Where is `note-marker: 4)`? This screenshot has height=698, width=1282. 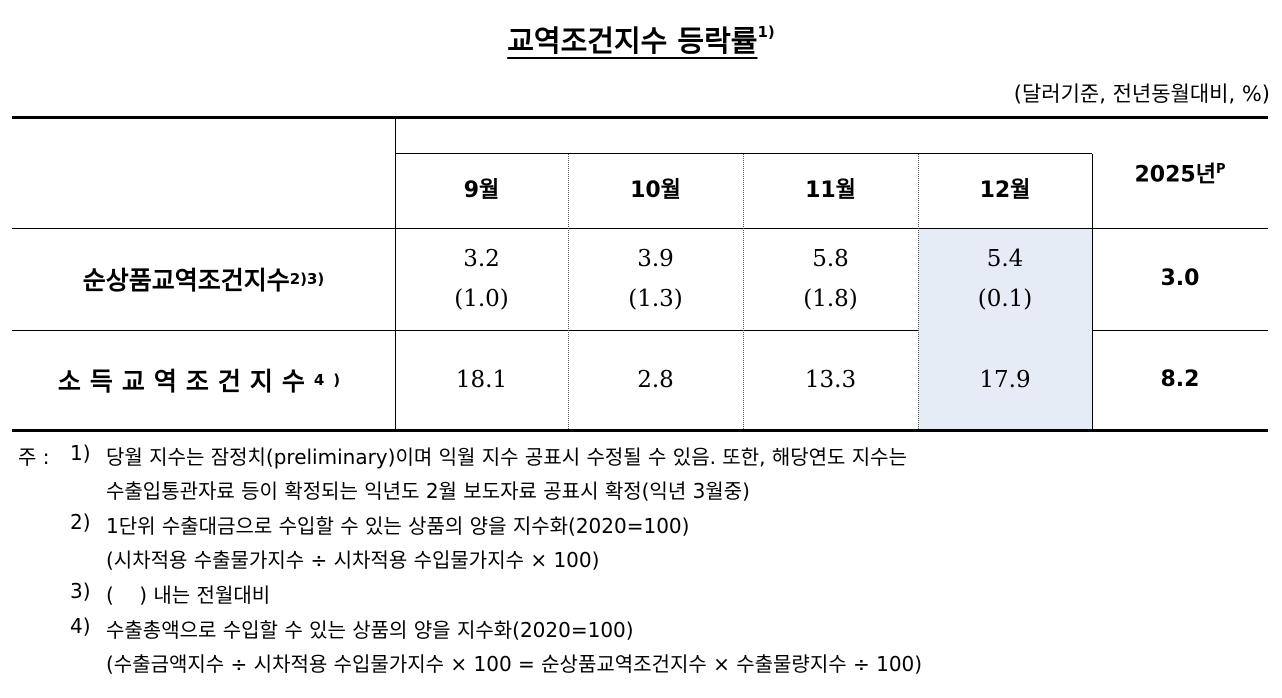
note-marker: 4) is located at coordinates (80, 626).